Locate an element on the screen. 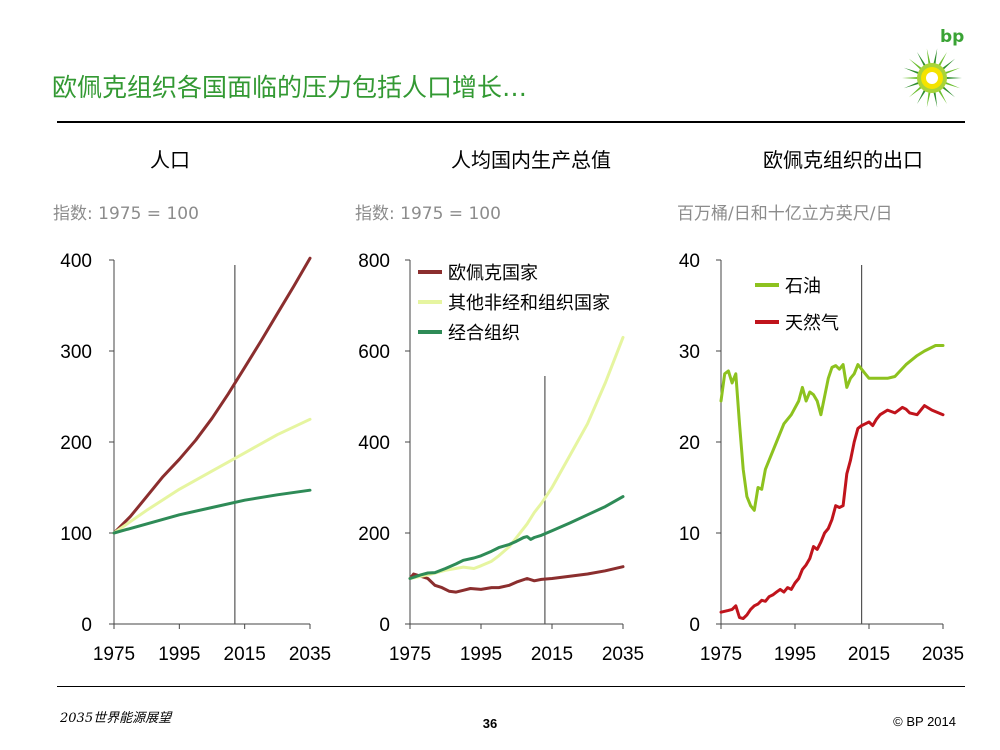 Image resolution: width=1000 pixels, height=750 pixels. legend-label: 经合组织 is located at coordinates (484, 333).